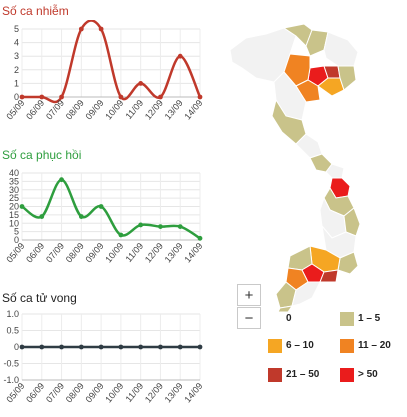 The width and height of the screenshot is (407, 417). Describe the element at coordinates (16, 70) in the screenshot. I see `y-tick-label: 2` at that location.